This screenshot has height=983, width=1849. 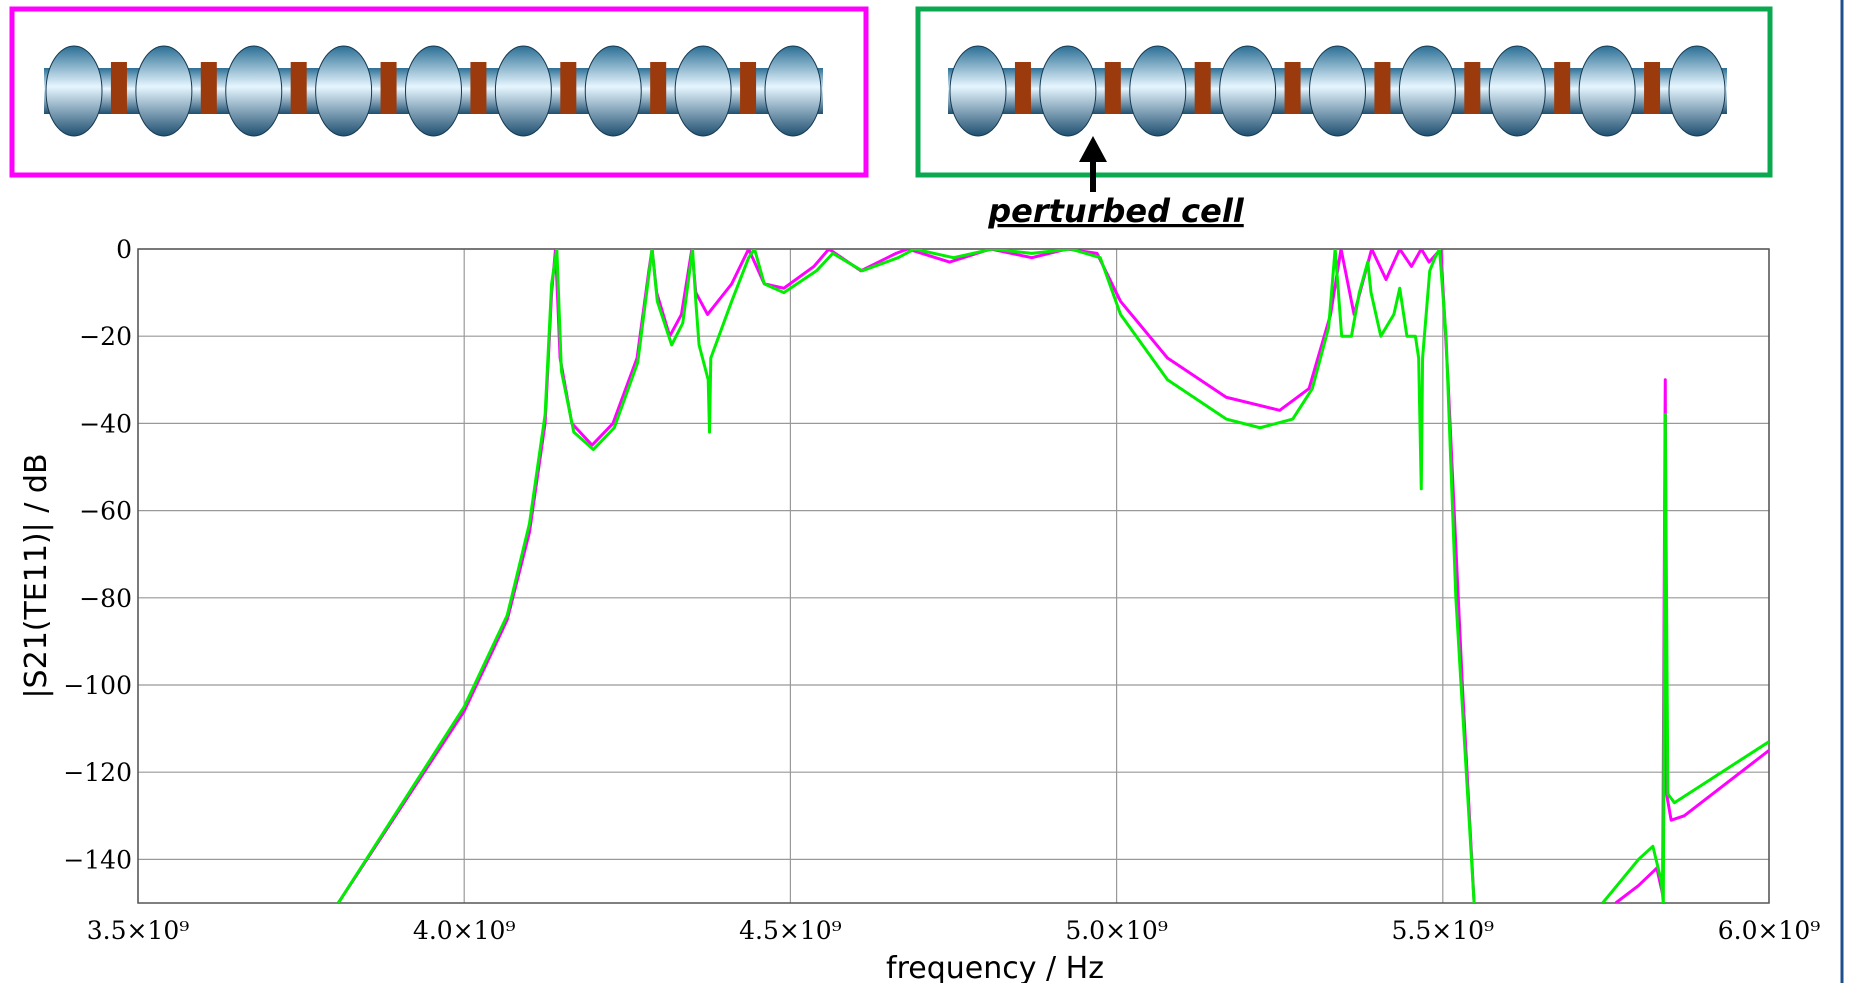 I want to click on x-tick-label: 6.0×10⁹, so click(x=1769, y=930).